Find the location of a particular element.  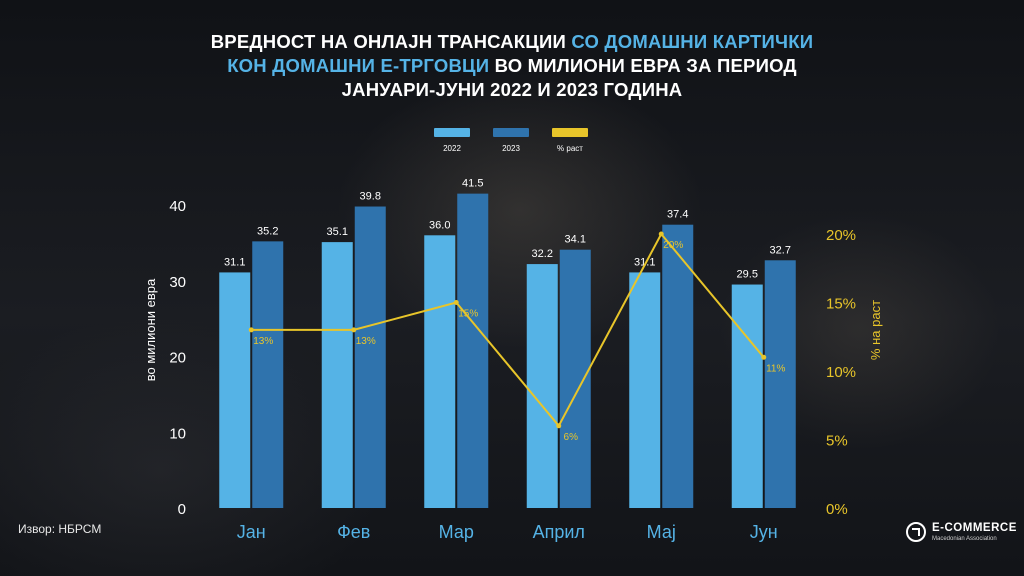

bar-2022-value-label: 32.2 is located at coordinates (542, 254).